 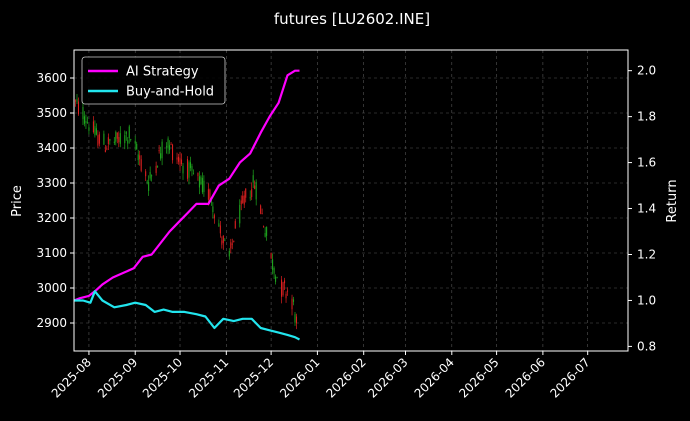 I want to click on return-tick-label: 2.0, so click(x=646, y=71).